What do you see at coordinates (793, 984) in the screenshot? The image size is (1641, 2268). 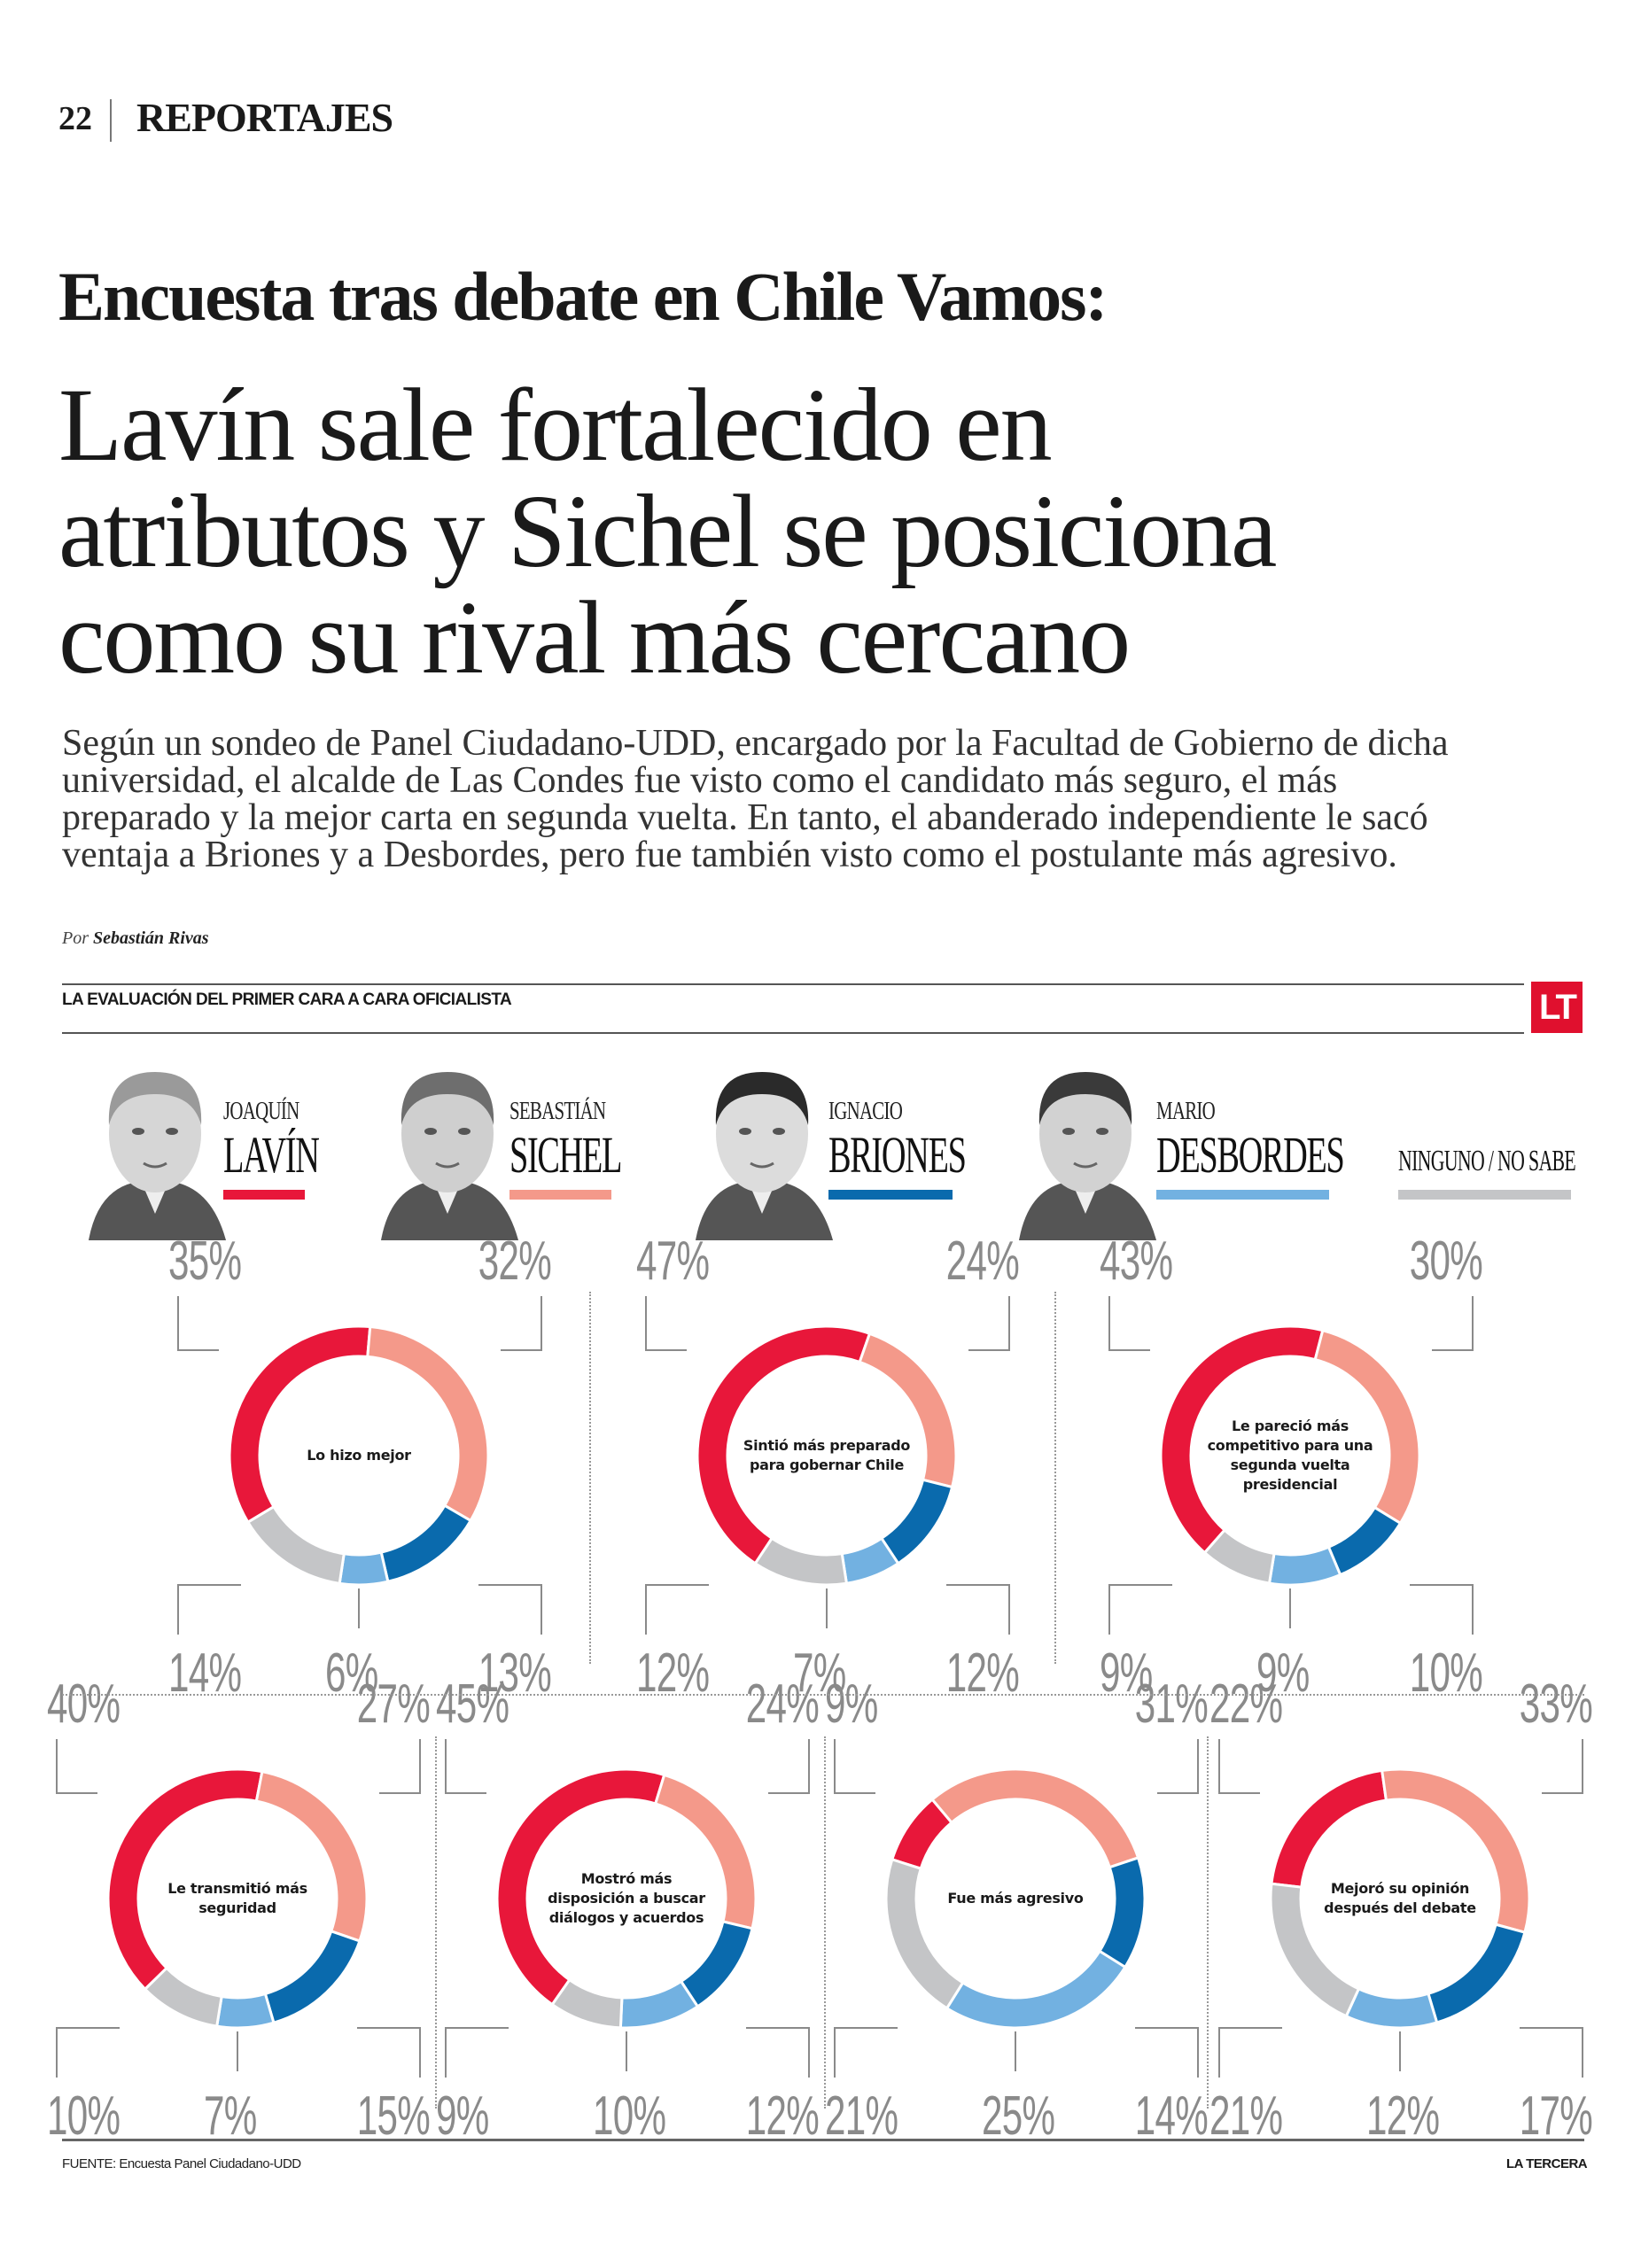 I see `graphic-top-rule` at bounding box center [793, 984].